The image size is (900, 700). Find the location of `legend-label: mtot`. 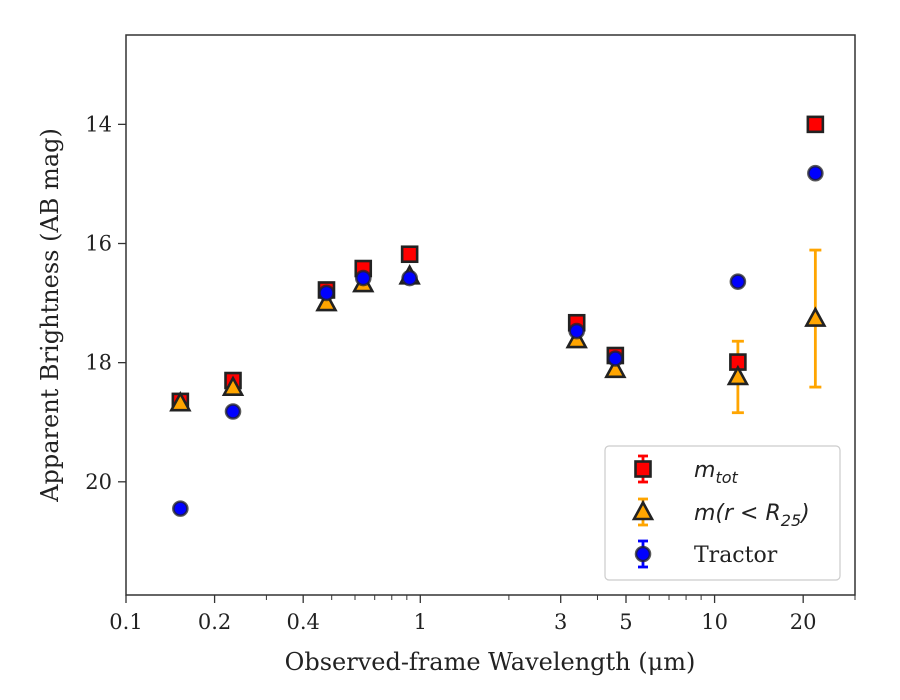

legend-label: mtot is located at coordinates (716, 472).